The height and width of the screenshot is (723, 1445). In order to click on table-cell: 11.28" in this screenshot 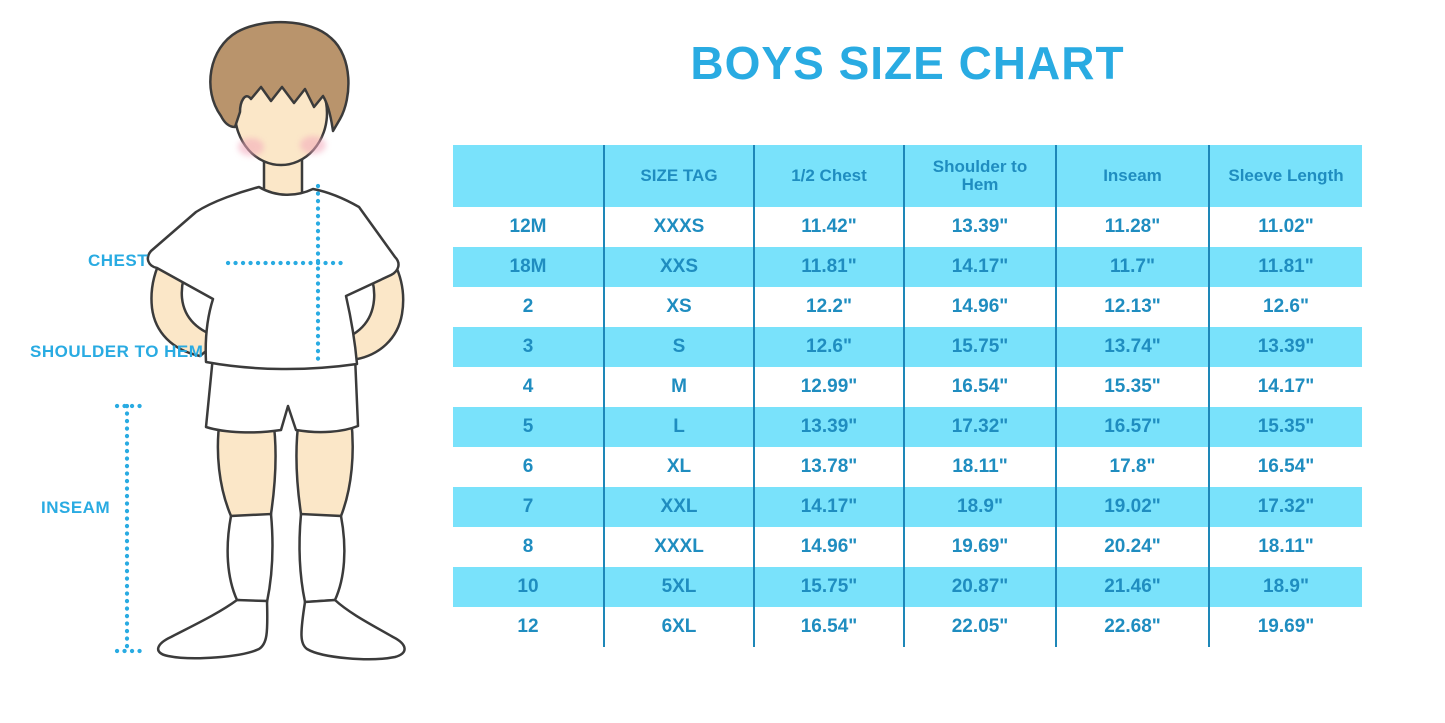, I will do `click(1131, 227)`.